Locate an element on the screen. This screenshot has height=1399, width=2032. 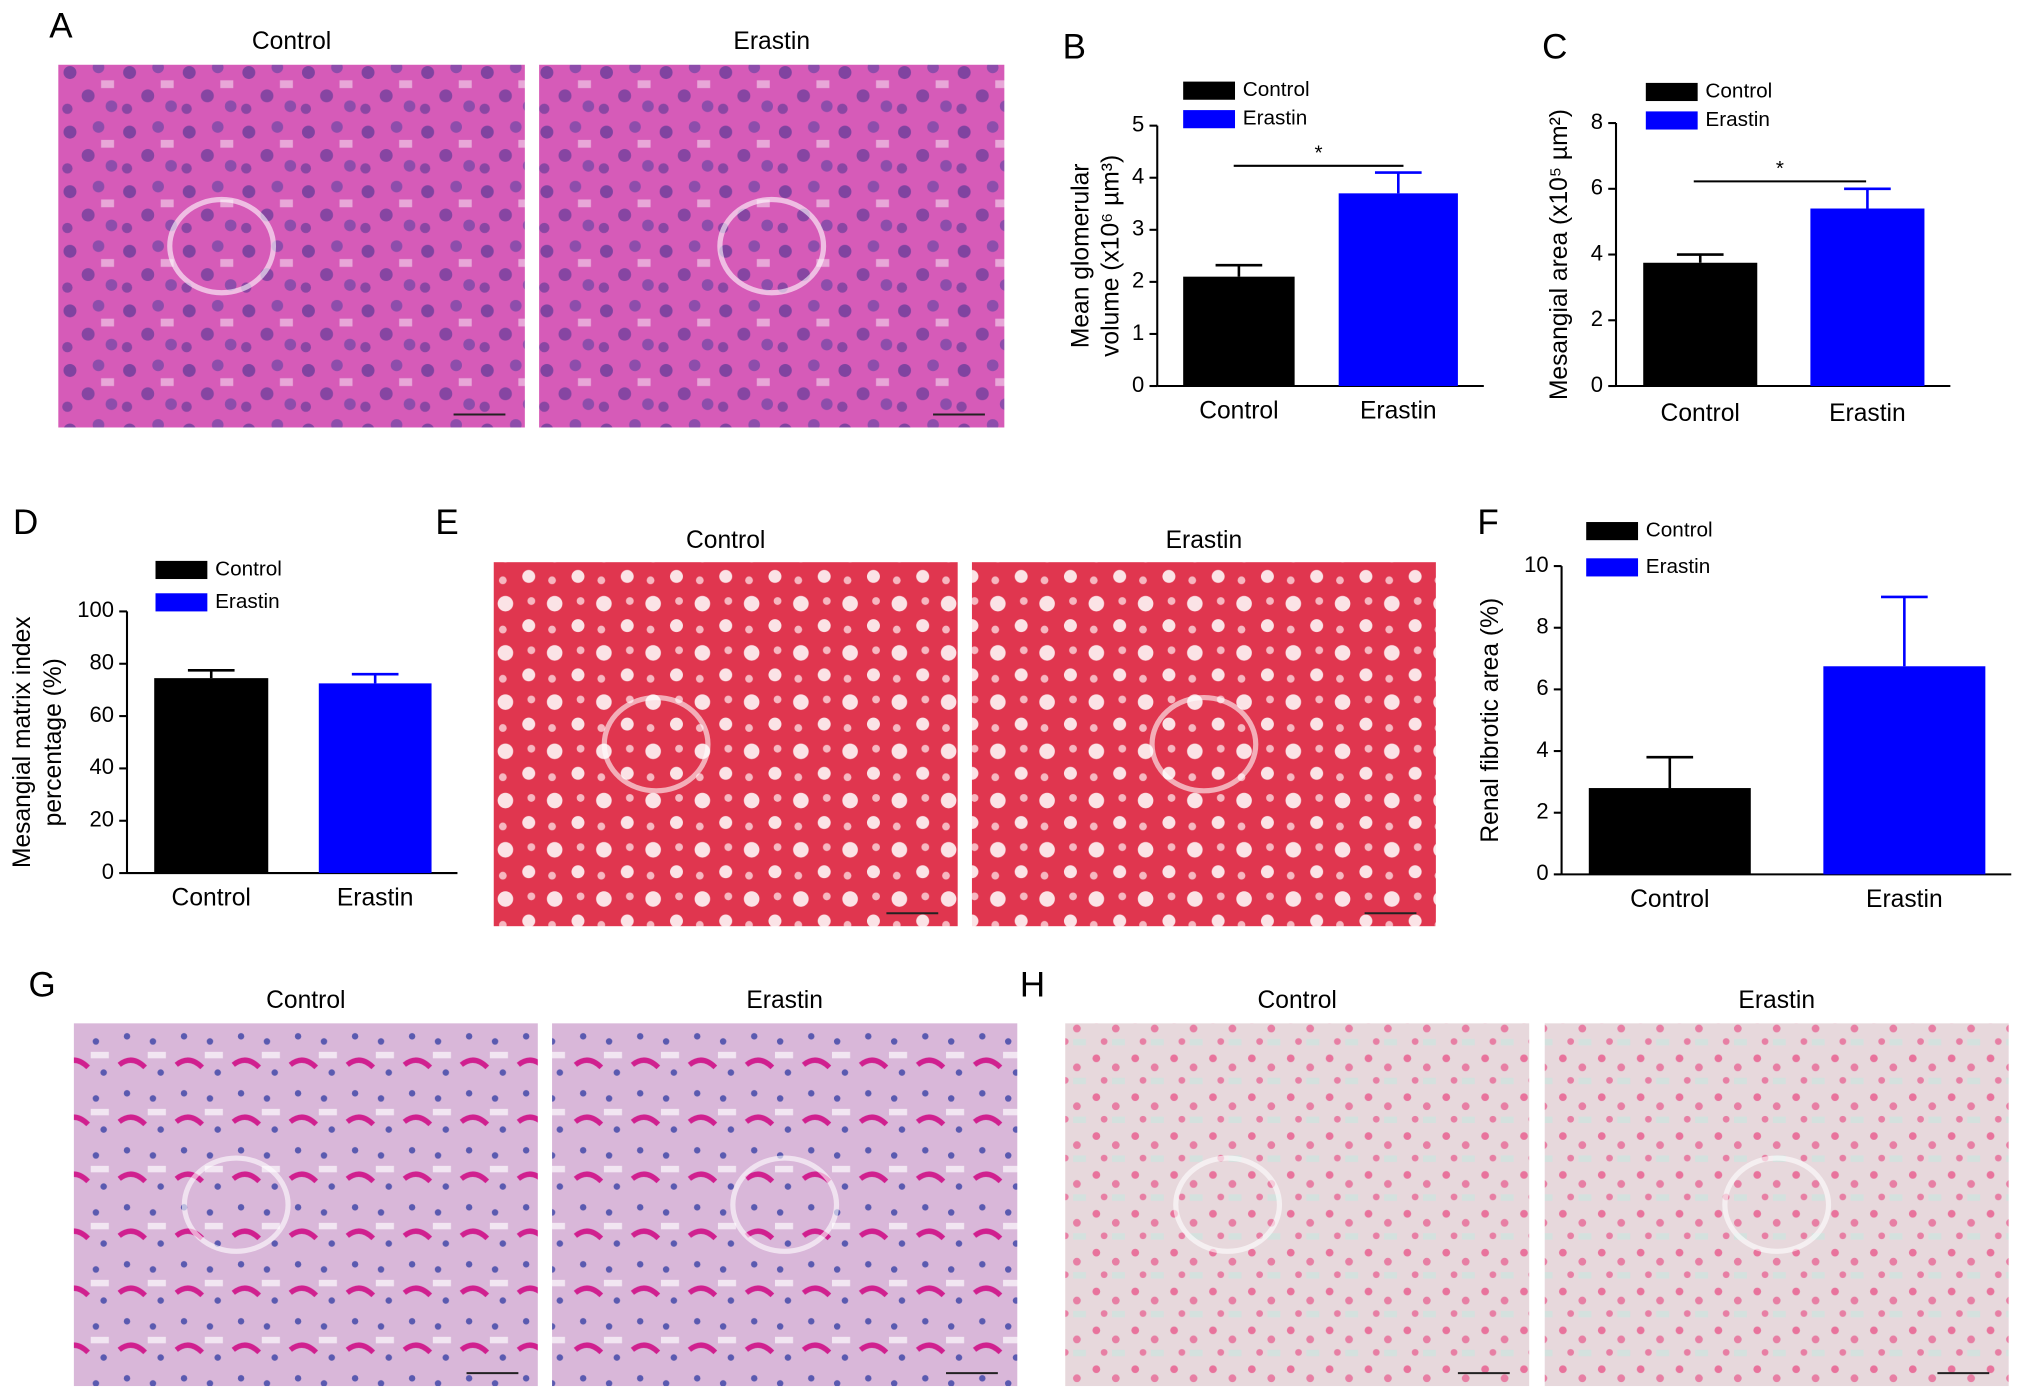
panel-letter: F is located at coordinates (1487, 522).